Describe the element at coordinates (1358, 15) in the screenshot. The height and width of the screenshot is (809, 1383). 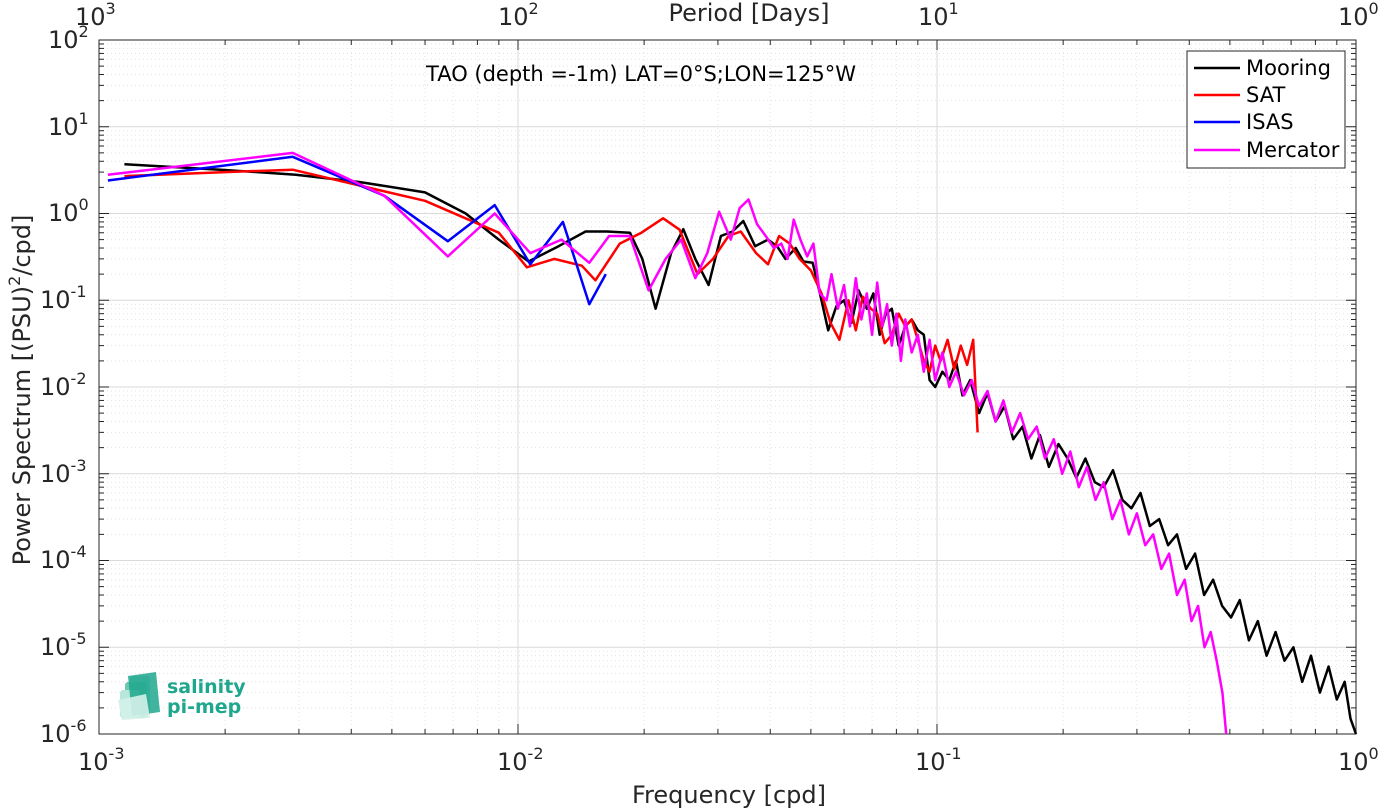
I see `top-tick-label: 100` at that location.